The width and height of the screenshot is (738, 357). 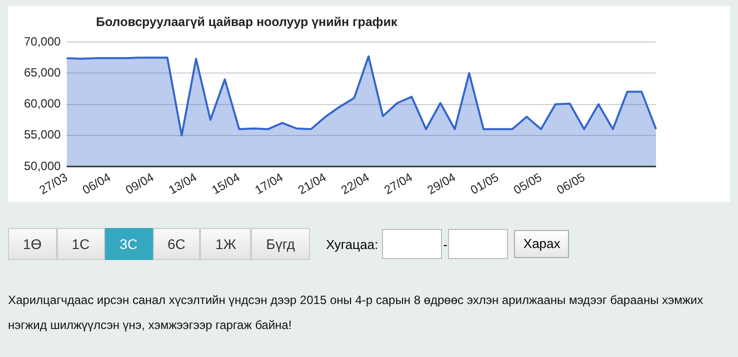 I want to click on y-tick-label: 60,000, so click(x=43, y=103).